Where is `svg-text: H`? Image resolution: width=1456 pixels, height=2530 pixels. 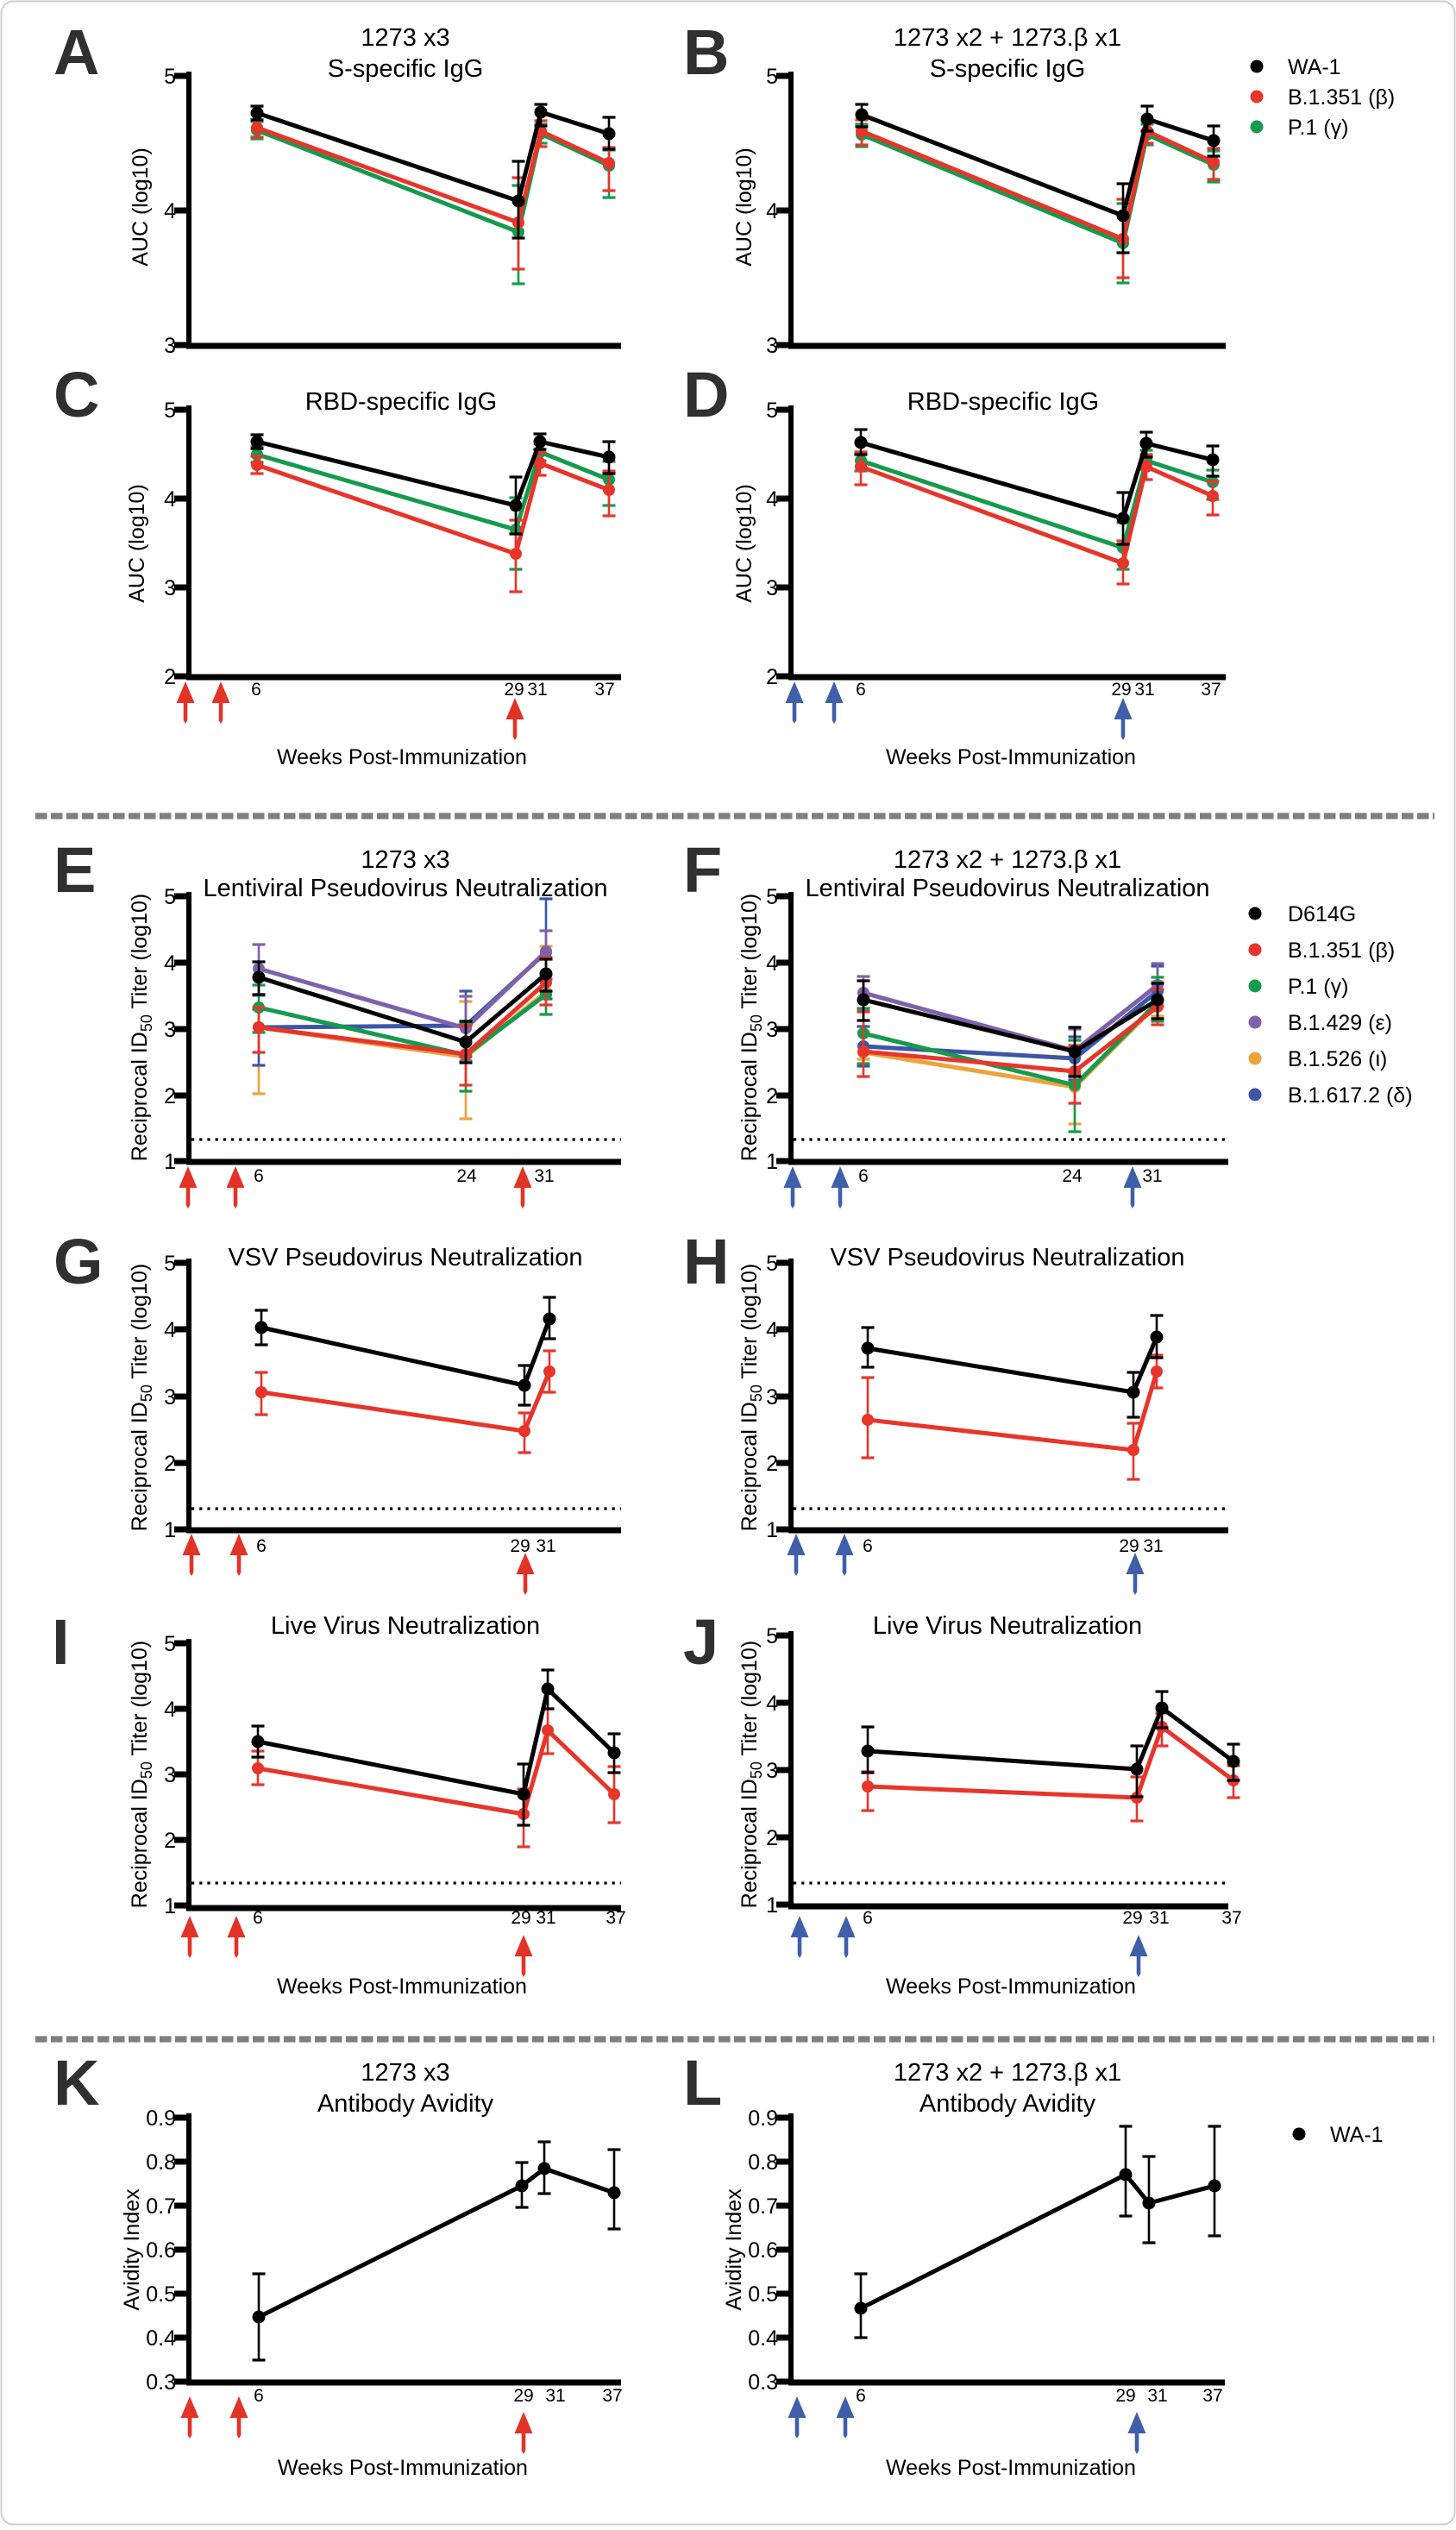
svg-text: H is located at coordinates (706, 1261).